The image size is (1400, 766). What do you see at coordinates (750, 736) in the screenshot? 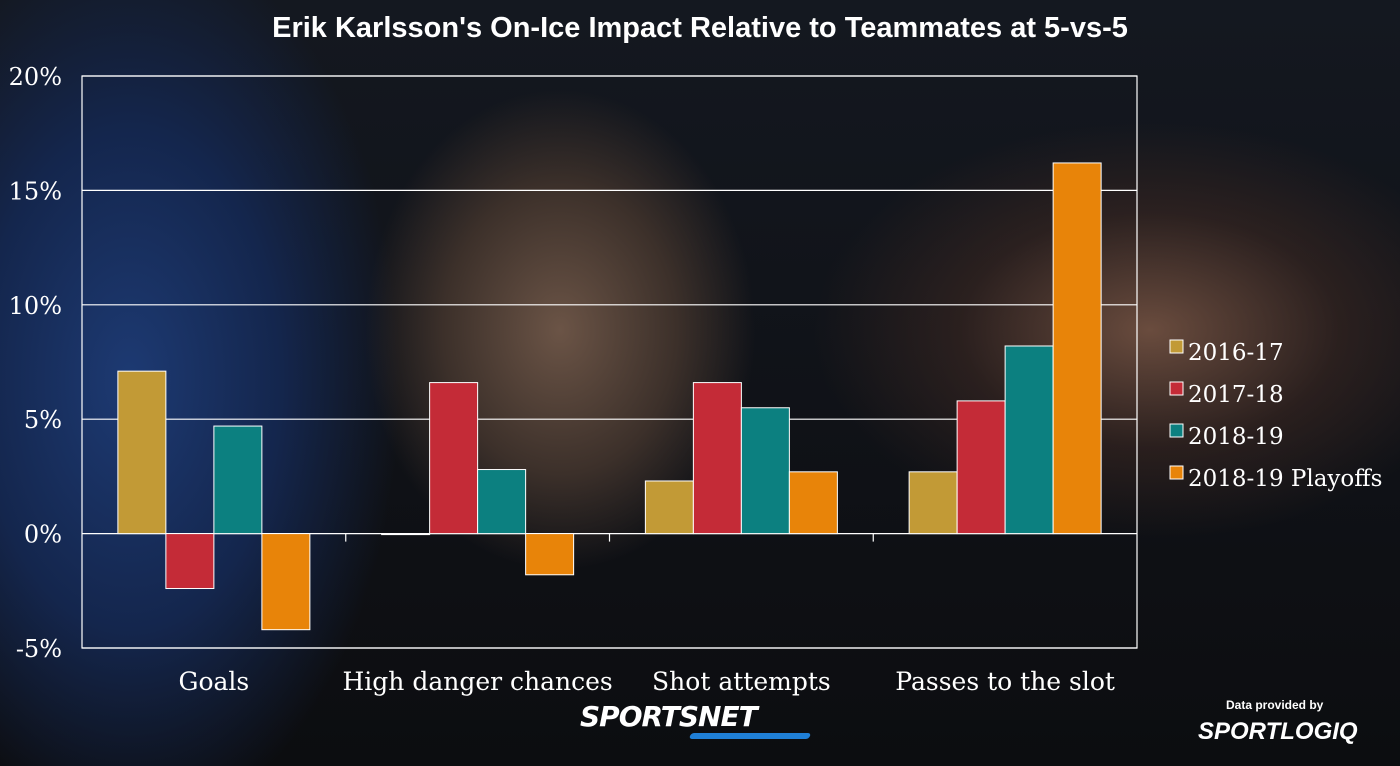
I see `sportsnet-swoosh` at bounding box center [750, 736].